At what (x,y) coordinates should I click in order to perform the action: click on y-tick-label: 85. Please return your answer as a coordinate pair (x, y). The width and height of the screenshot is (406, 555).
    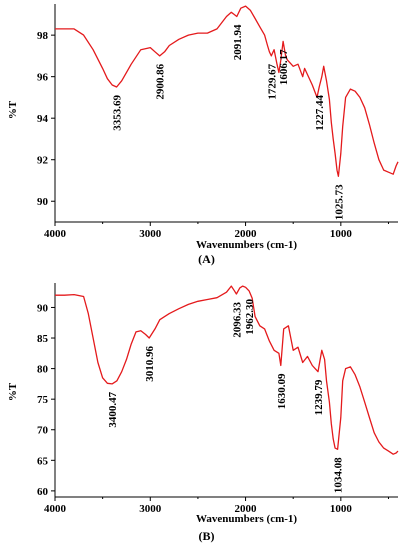
    Looking at the image, I should click on (43, 339).